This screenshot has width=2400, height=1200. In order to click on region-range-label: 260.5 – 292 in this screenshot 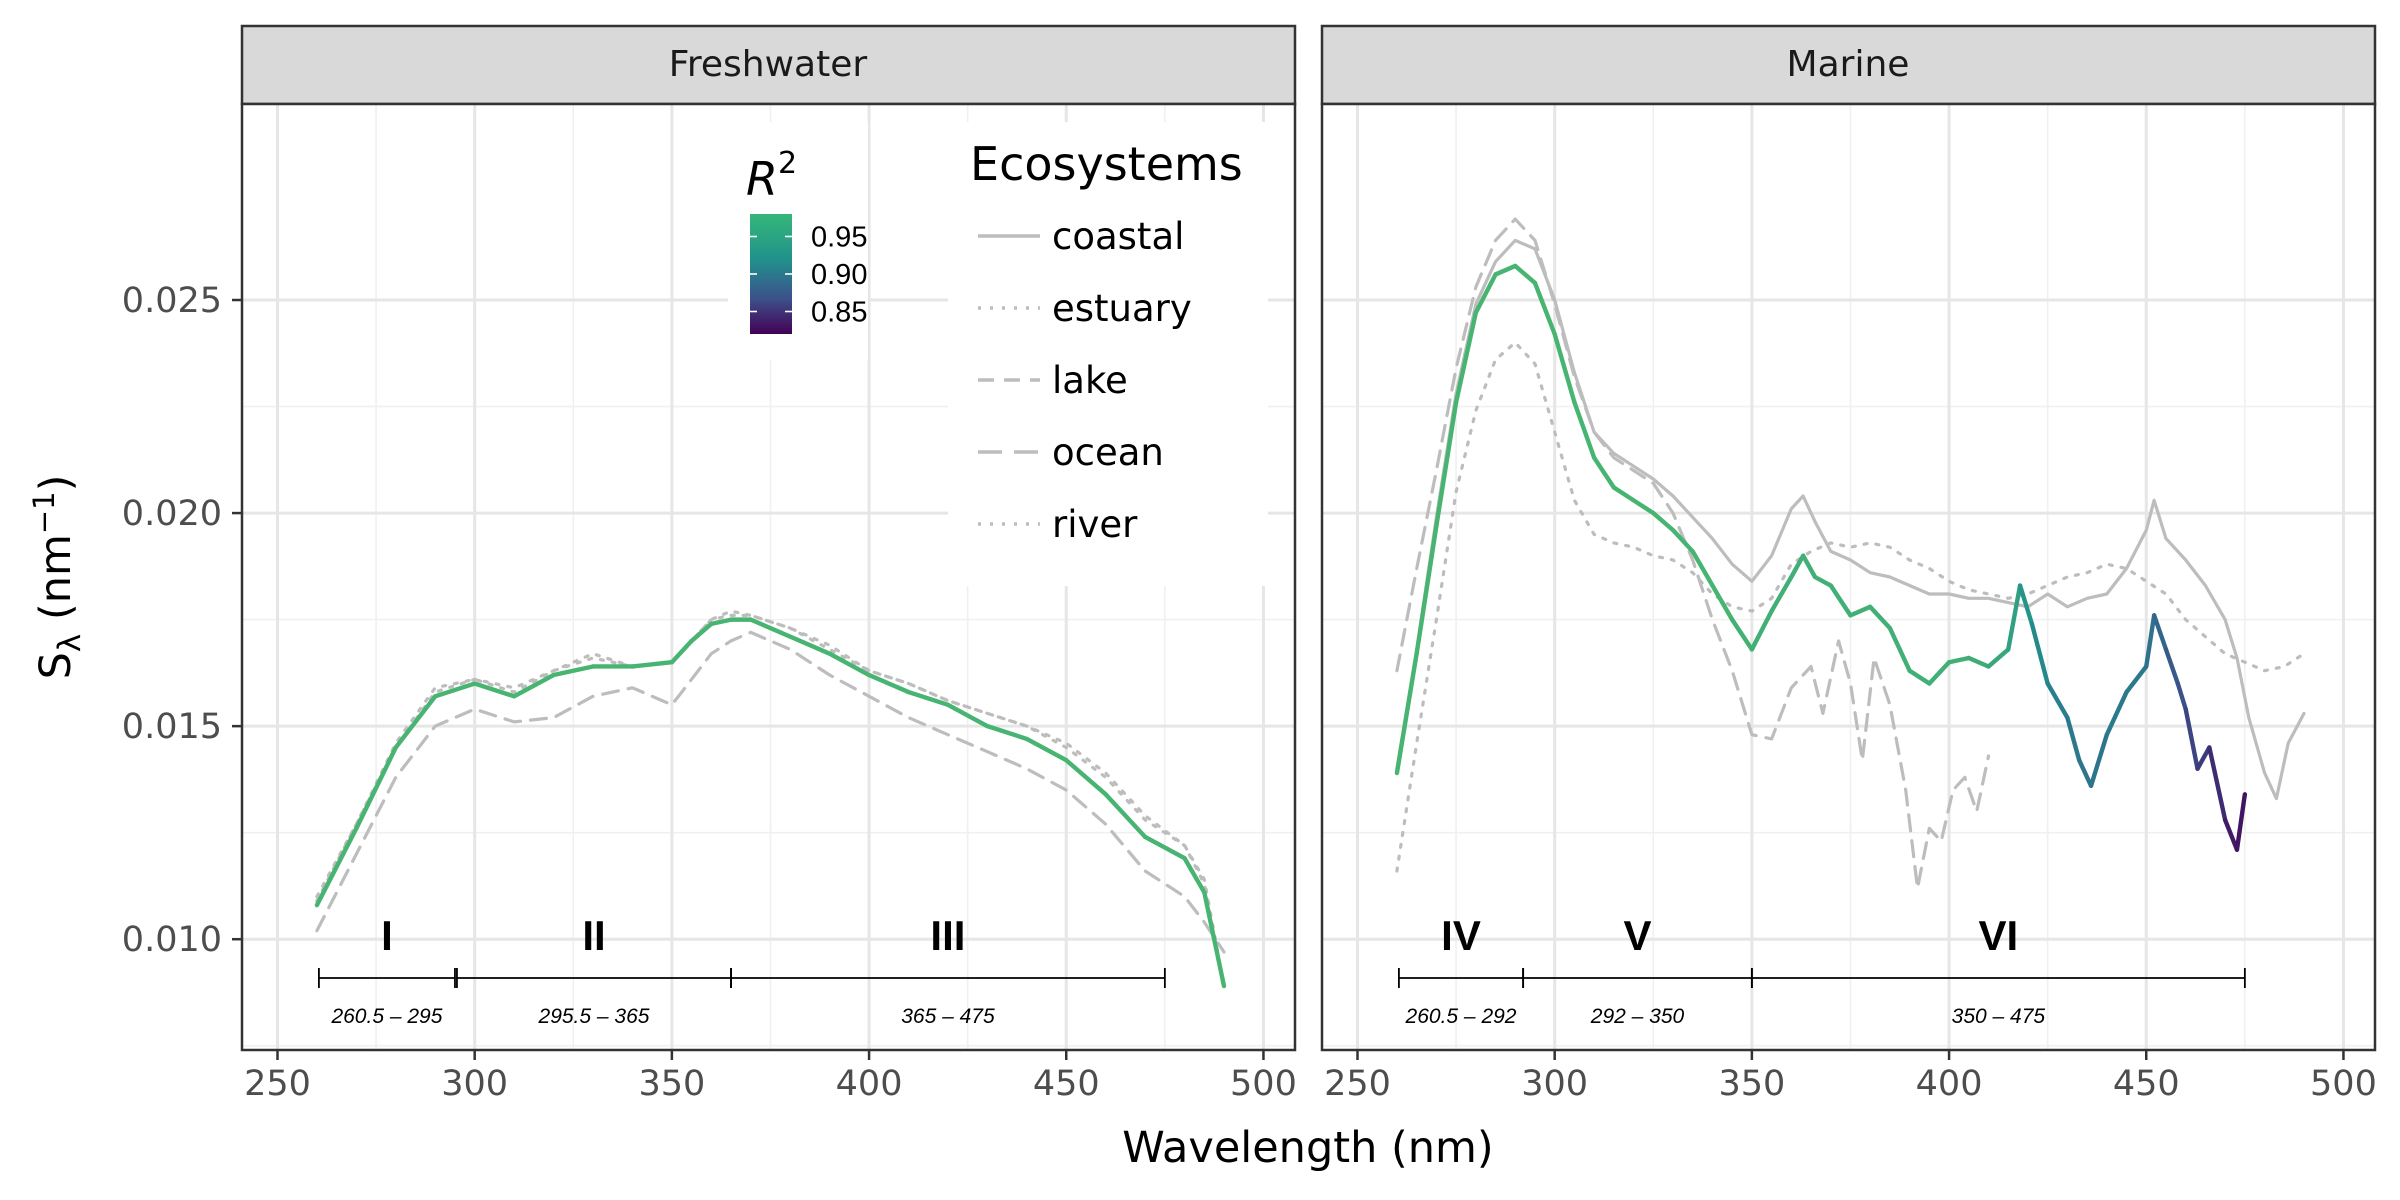, I will do `click(1461, 1016)`.